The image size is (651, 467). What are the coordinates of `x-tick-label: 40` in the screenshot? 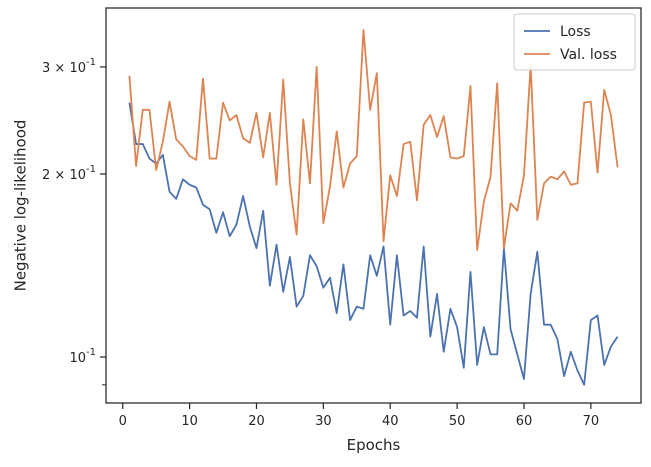 It's located at (390, 421).